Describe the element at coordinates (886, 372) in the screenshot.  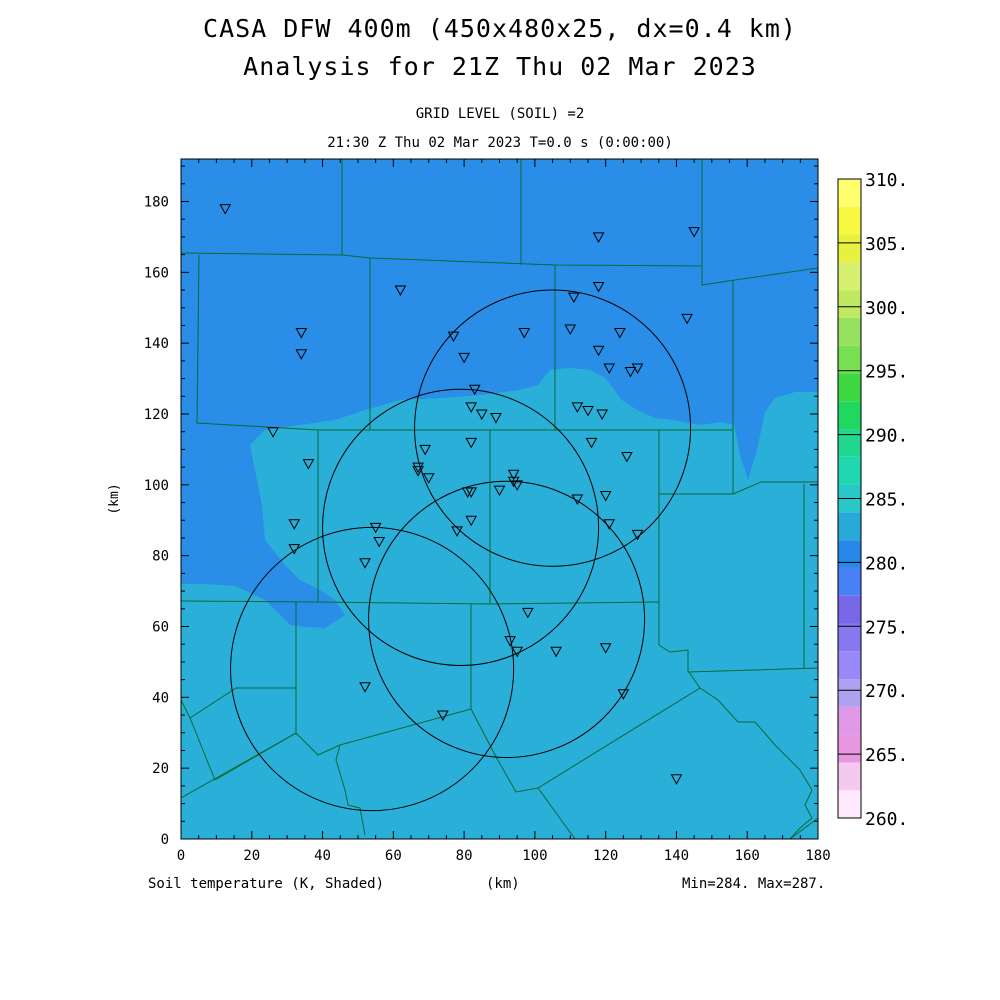
I see `colorbar-label: 295.` at that location.